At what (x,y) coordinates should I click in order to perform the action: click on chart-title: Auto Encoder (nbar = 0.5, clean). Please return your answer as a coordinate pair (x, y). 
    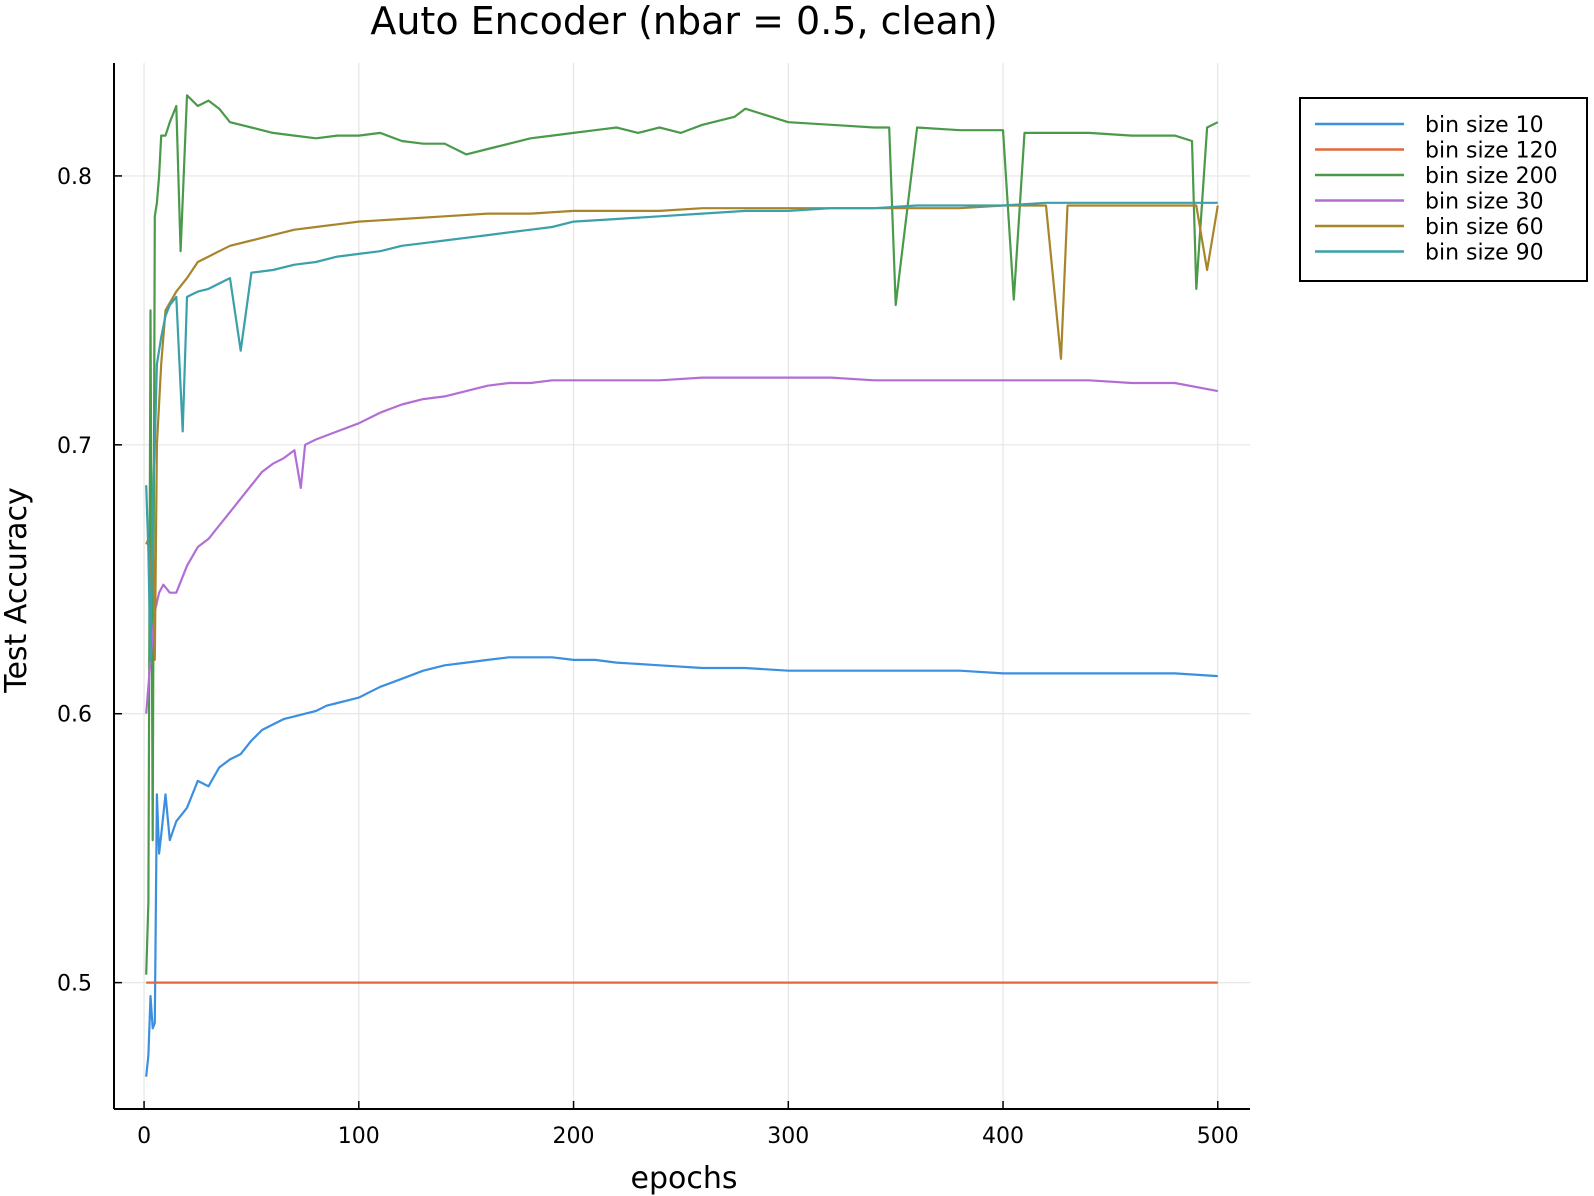
    Looking at the image, I should click on (683, 21).